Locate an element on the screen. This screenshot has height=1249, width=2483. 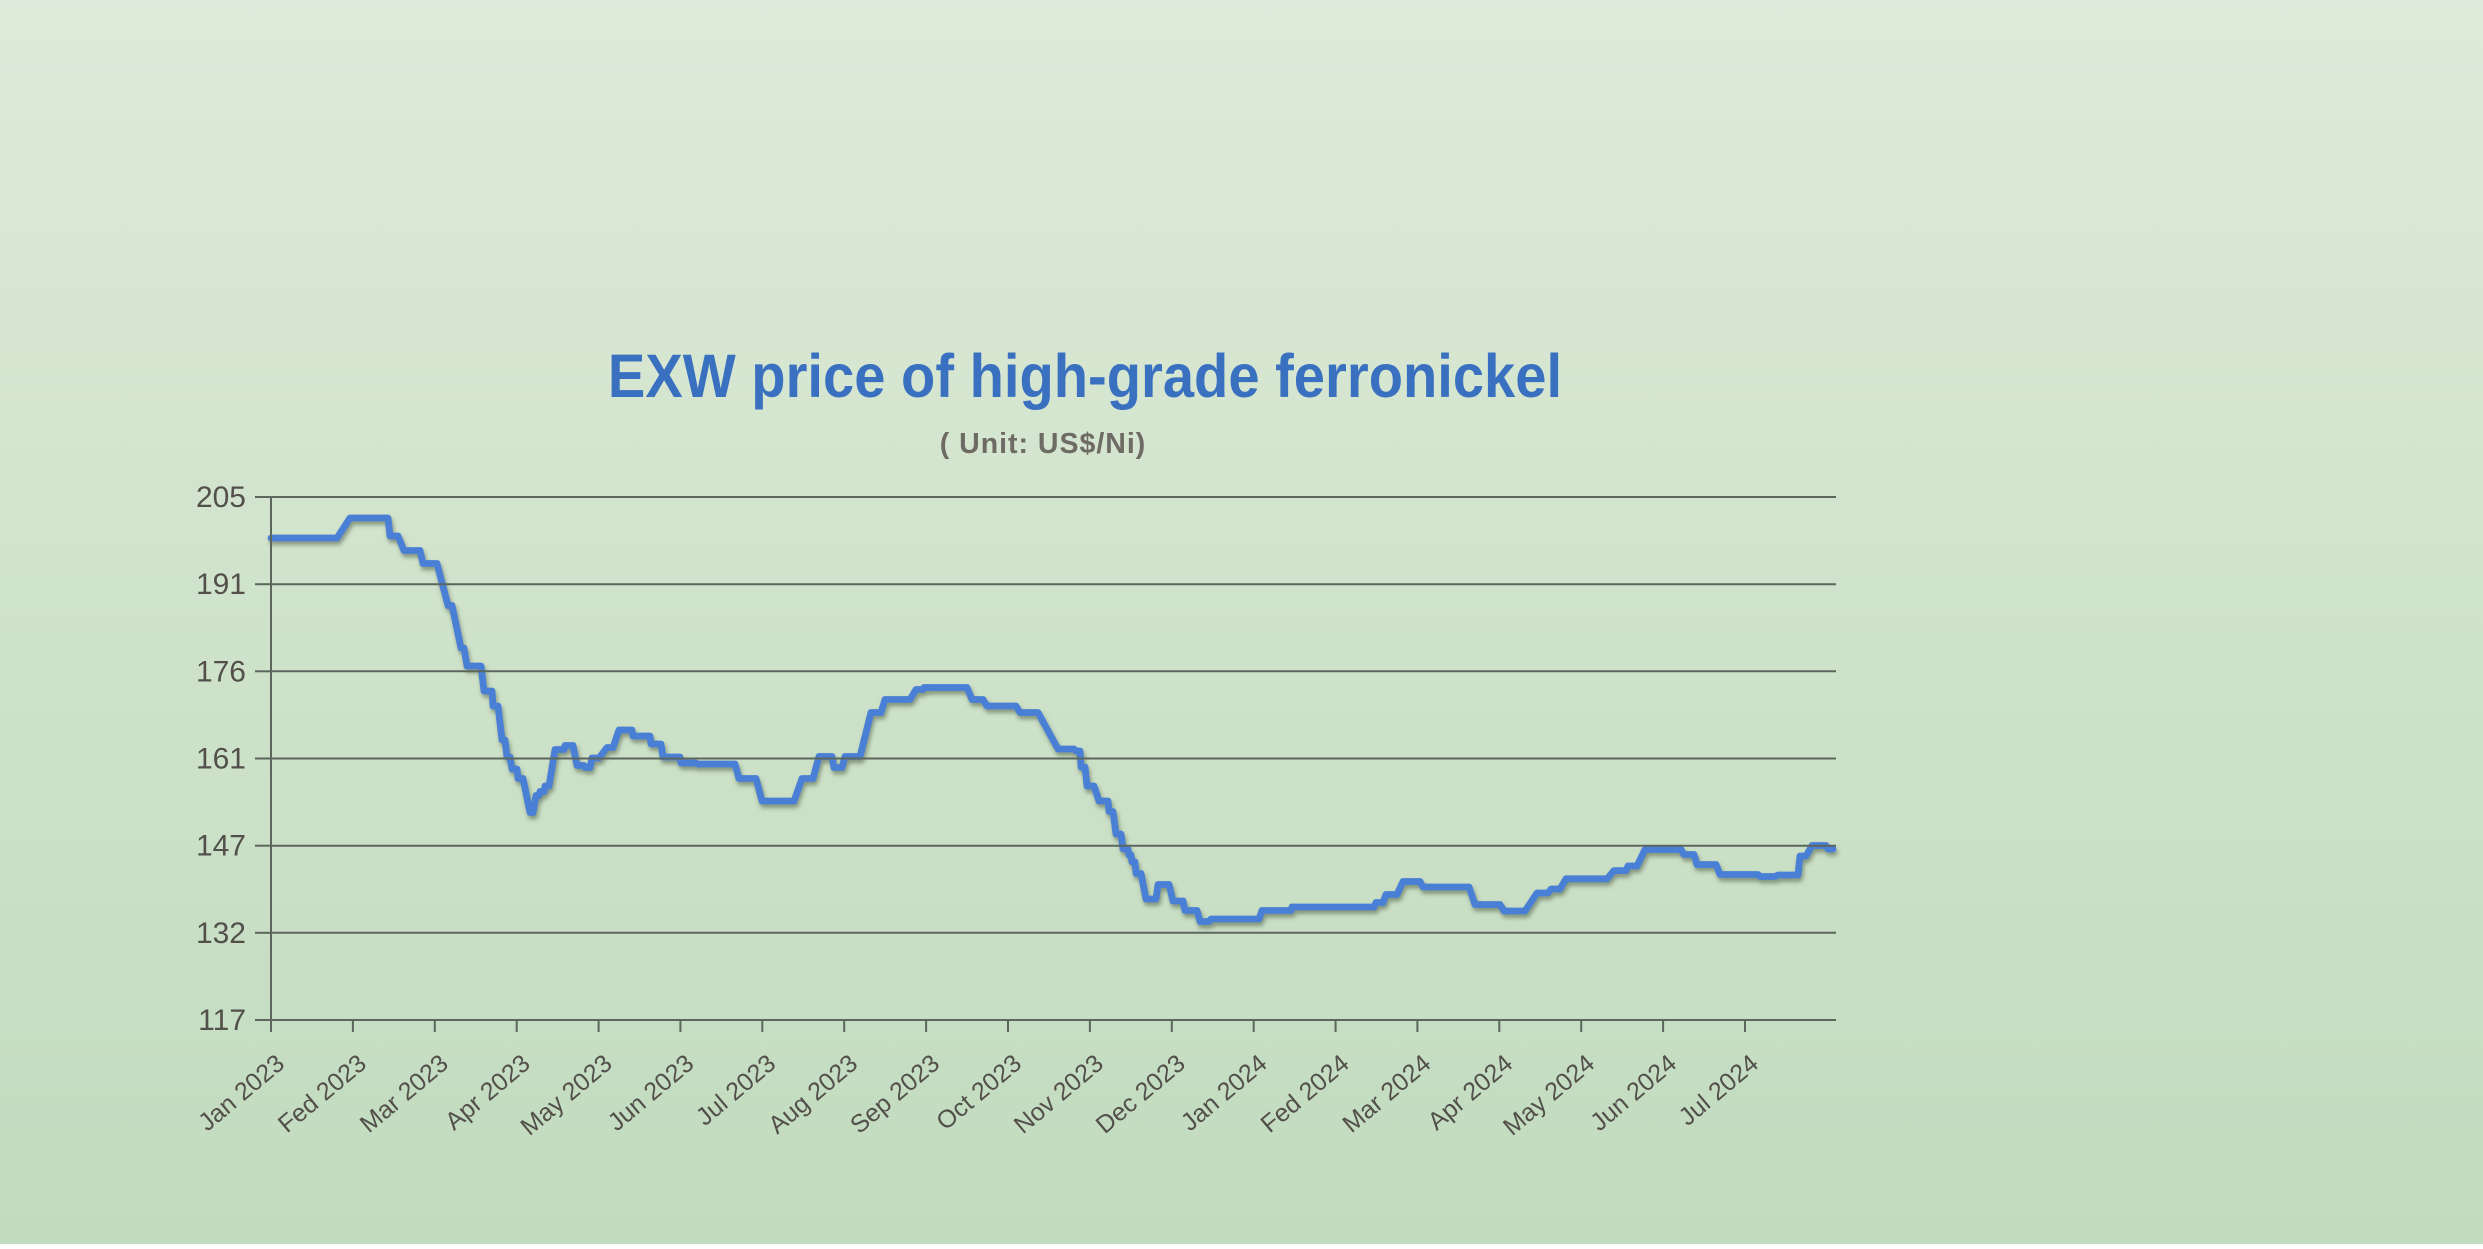
svg-text: 132 is located at coordinates (221, 933).